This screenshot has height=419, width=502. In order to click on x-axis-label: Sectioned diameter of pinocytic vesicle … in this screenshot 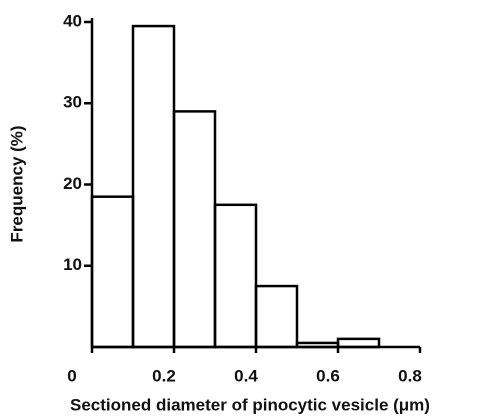, I will do `click(250, 404)`.